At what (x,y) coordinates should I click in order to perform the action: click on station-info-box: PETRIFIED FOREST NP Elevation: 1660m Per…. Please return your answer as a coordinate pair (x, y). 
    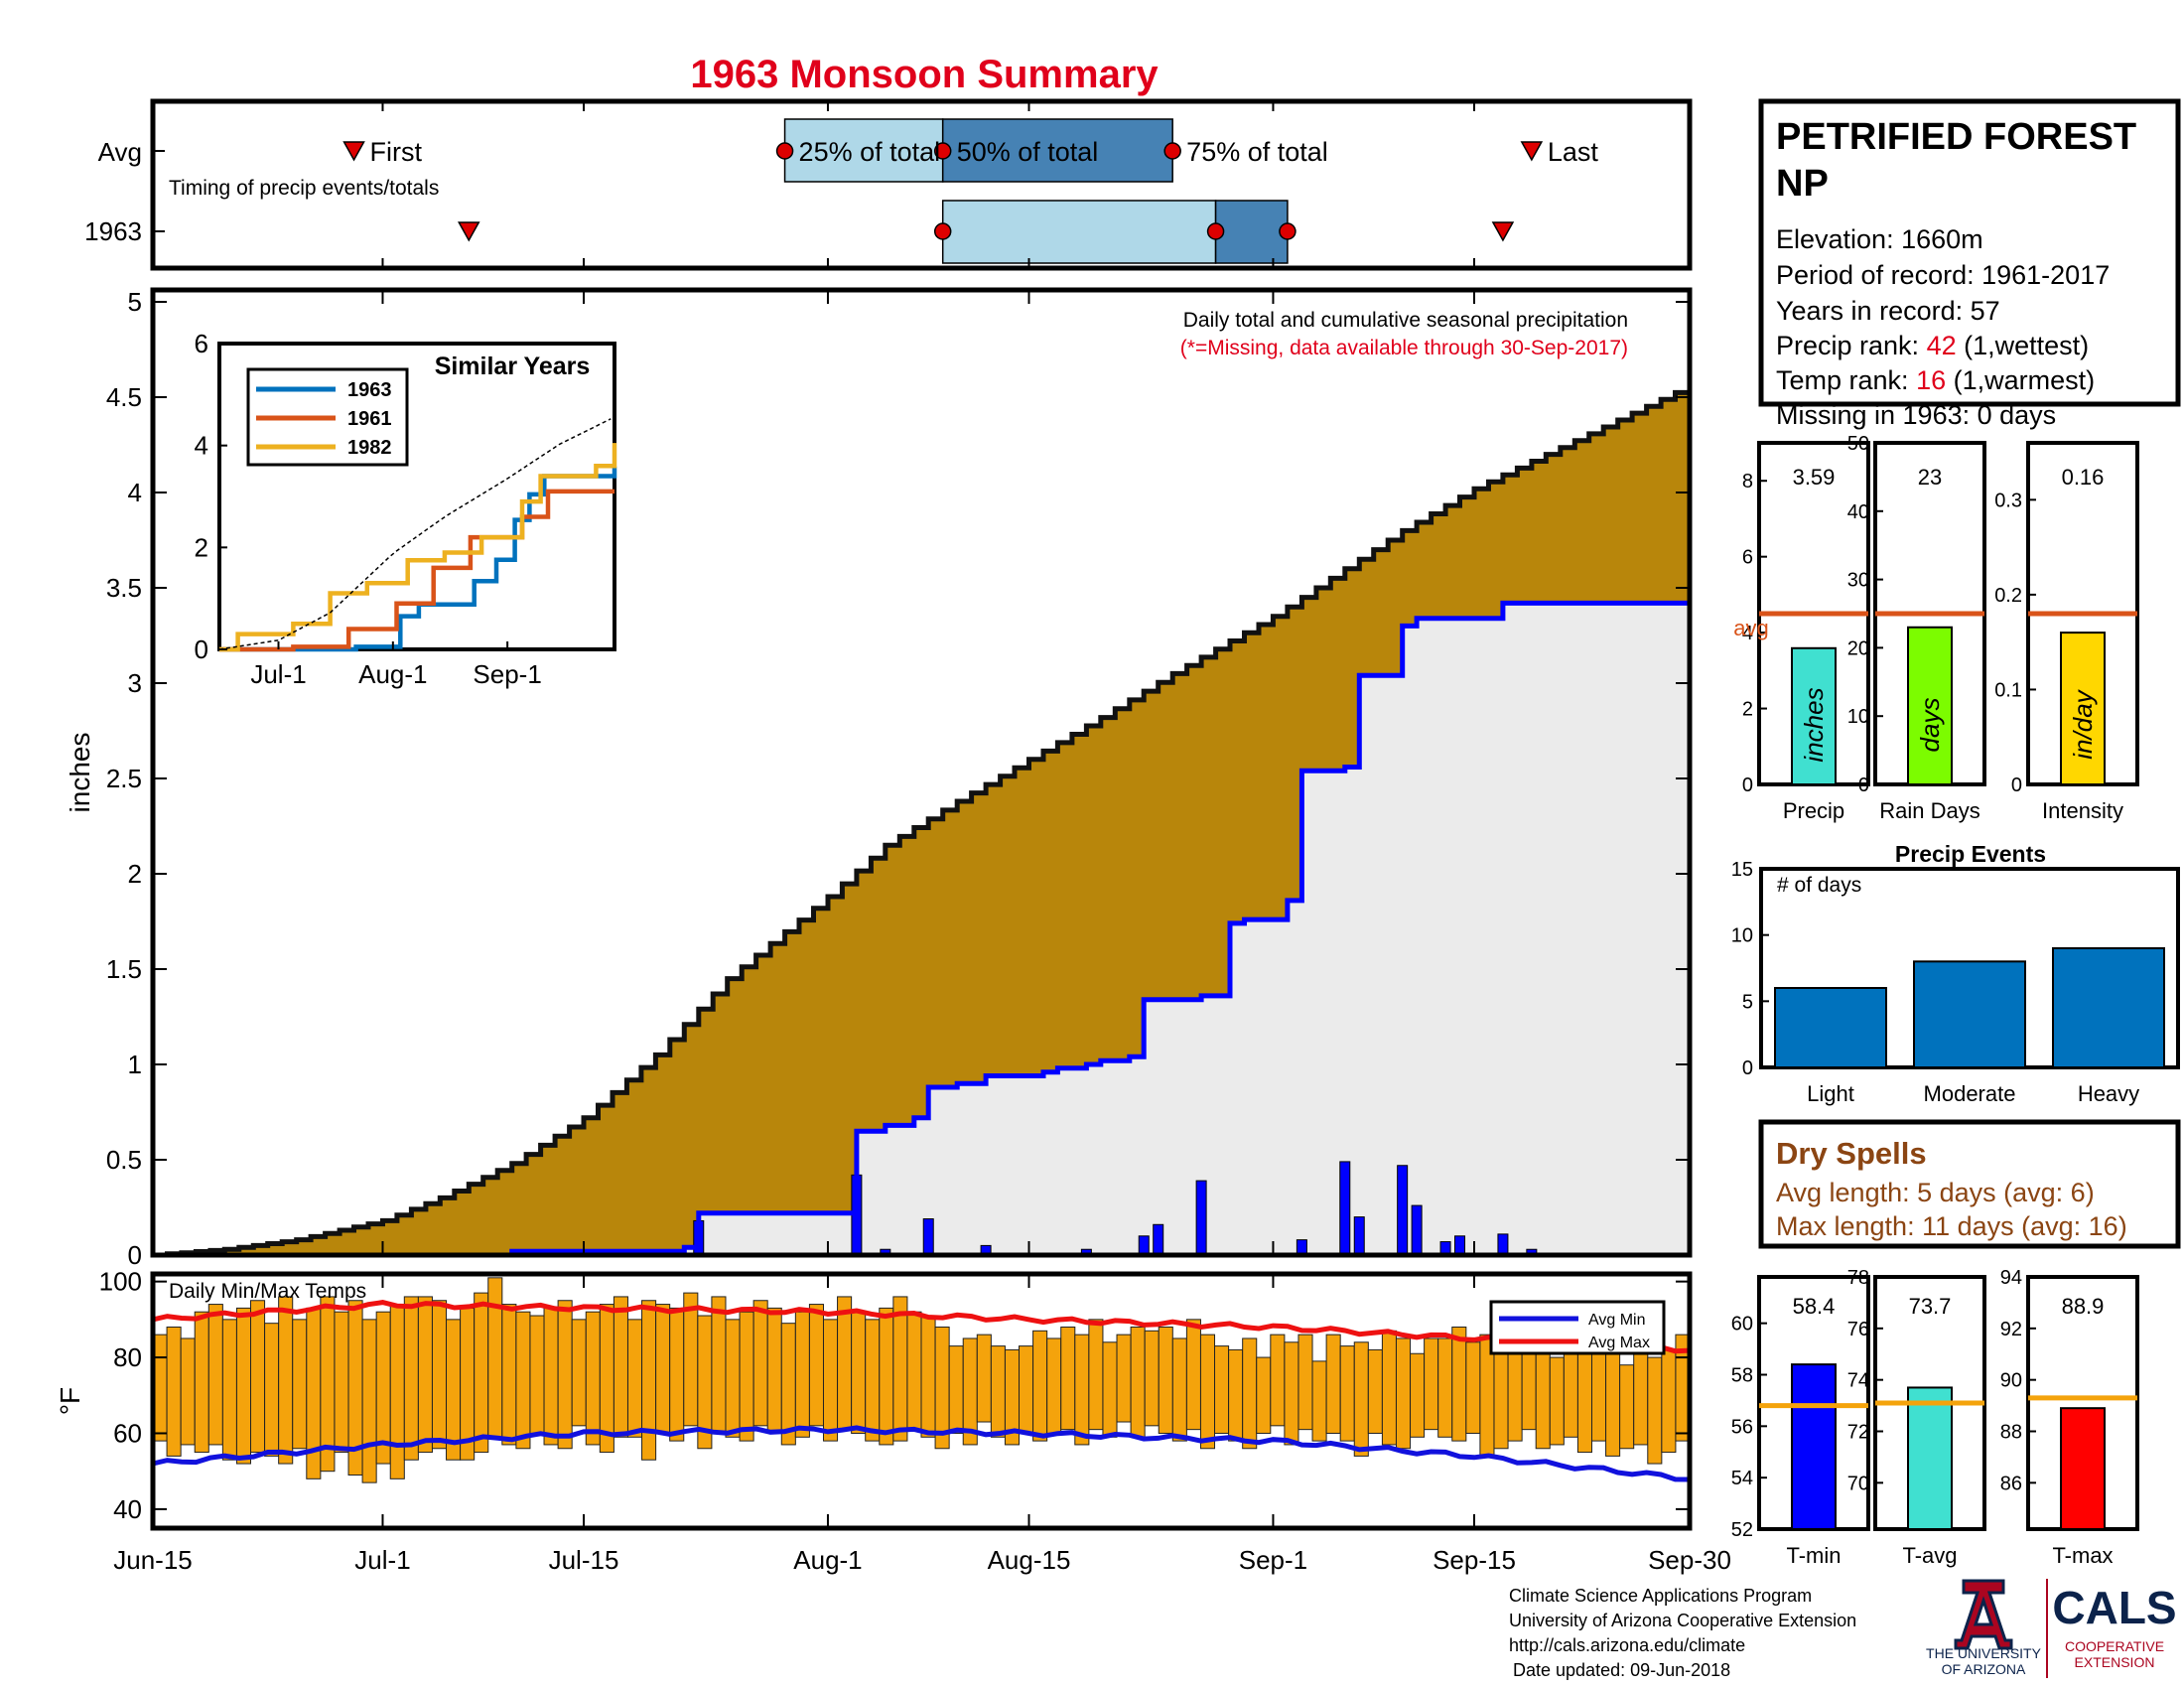
    Looking at the image, I should click on (1969, 264).